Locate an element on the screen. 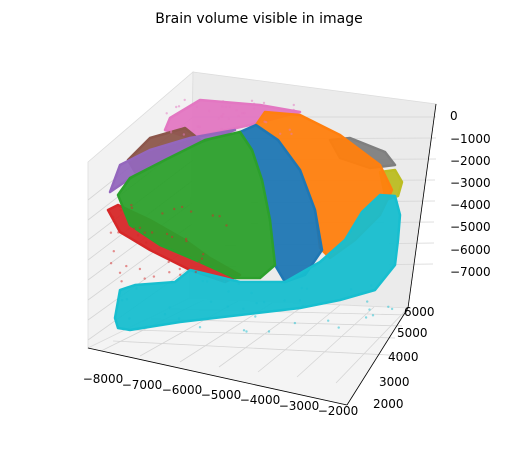  z-tick-label: −1000 is located at coordinates (470, 139).